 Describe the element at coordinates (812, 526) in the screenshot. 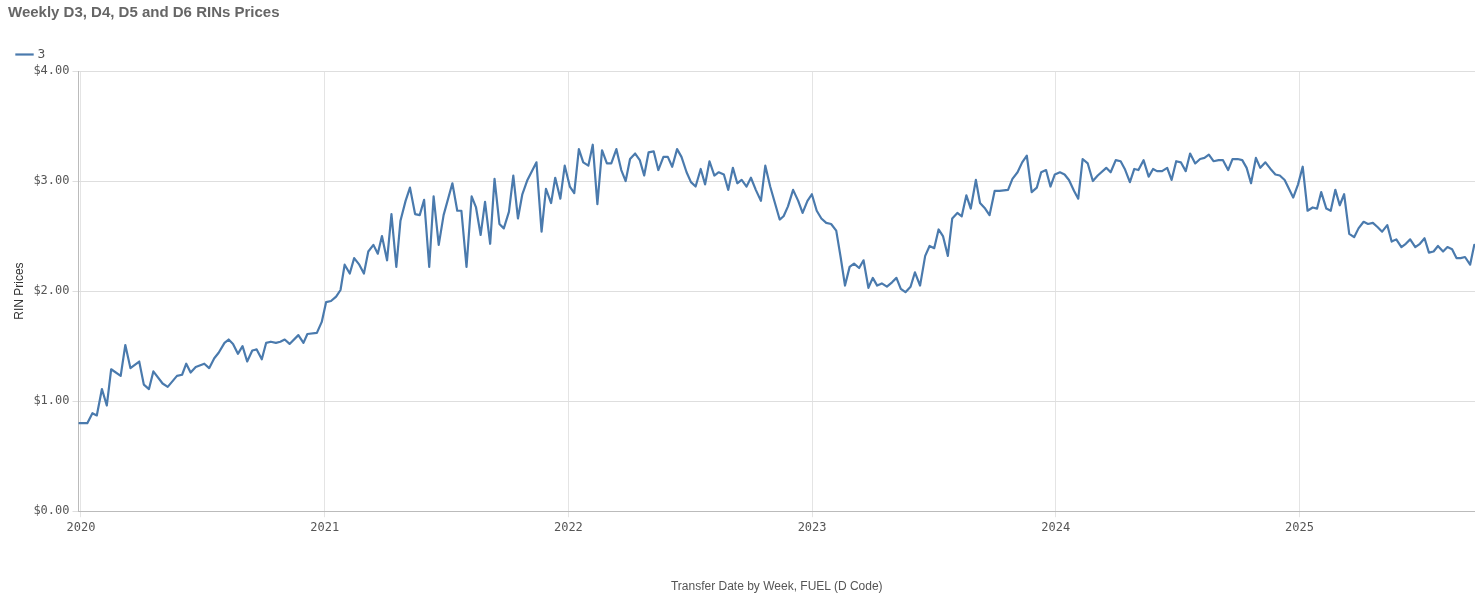

I see `x-tick-label: 2023` at that location.